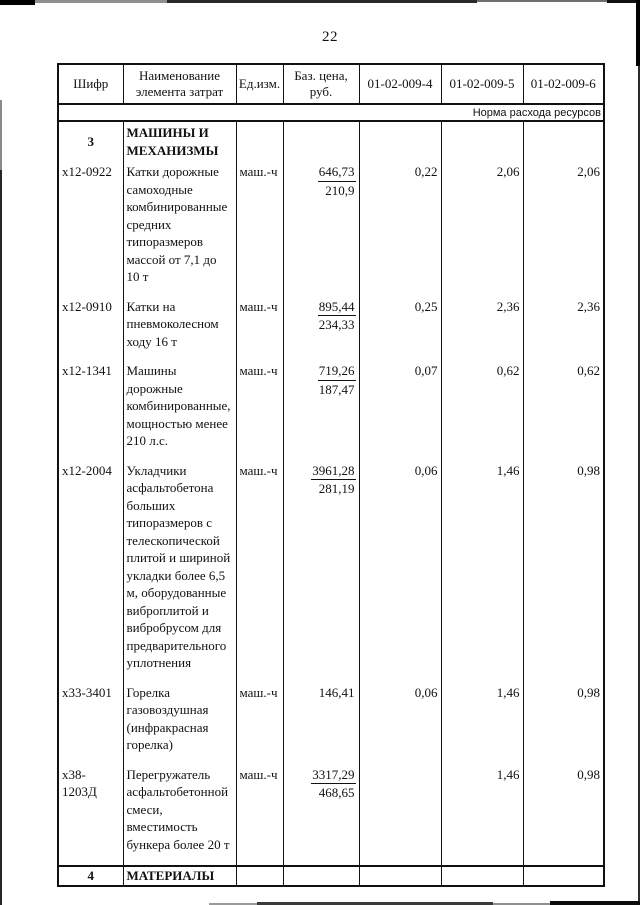  I want to click on price-denominator: 187,47, so click(336, 389).